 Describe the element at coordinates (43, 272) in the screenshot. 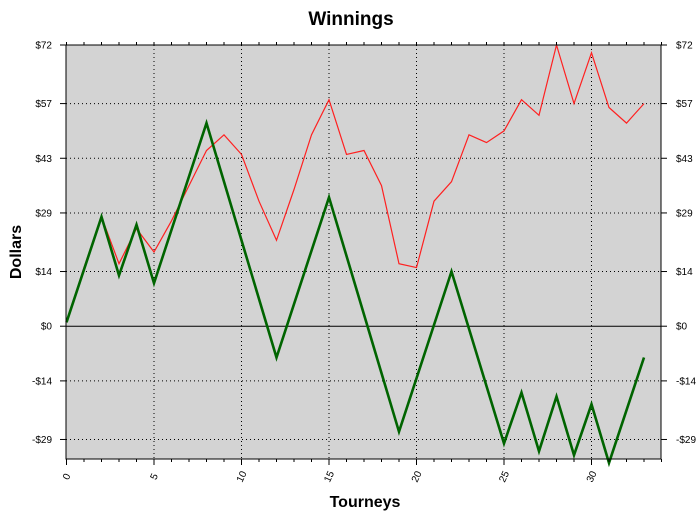

I see `y-tick-label-left: $14` at that location.